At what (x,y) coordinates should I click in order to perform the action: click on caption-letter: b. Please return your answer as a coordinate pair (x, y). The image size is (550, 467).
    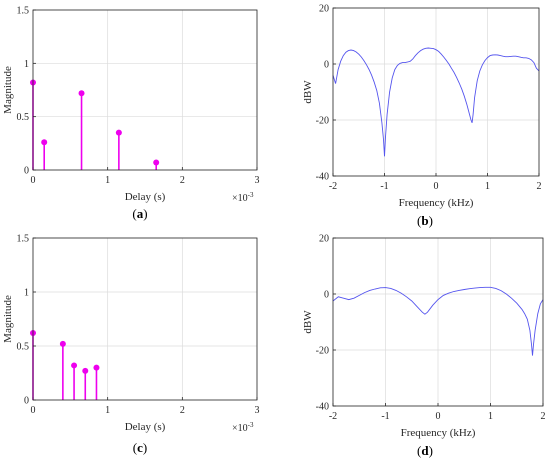
    Looking at the image, I should click on (424, 220).